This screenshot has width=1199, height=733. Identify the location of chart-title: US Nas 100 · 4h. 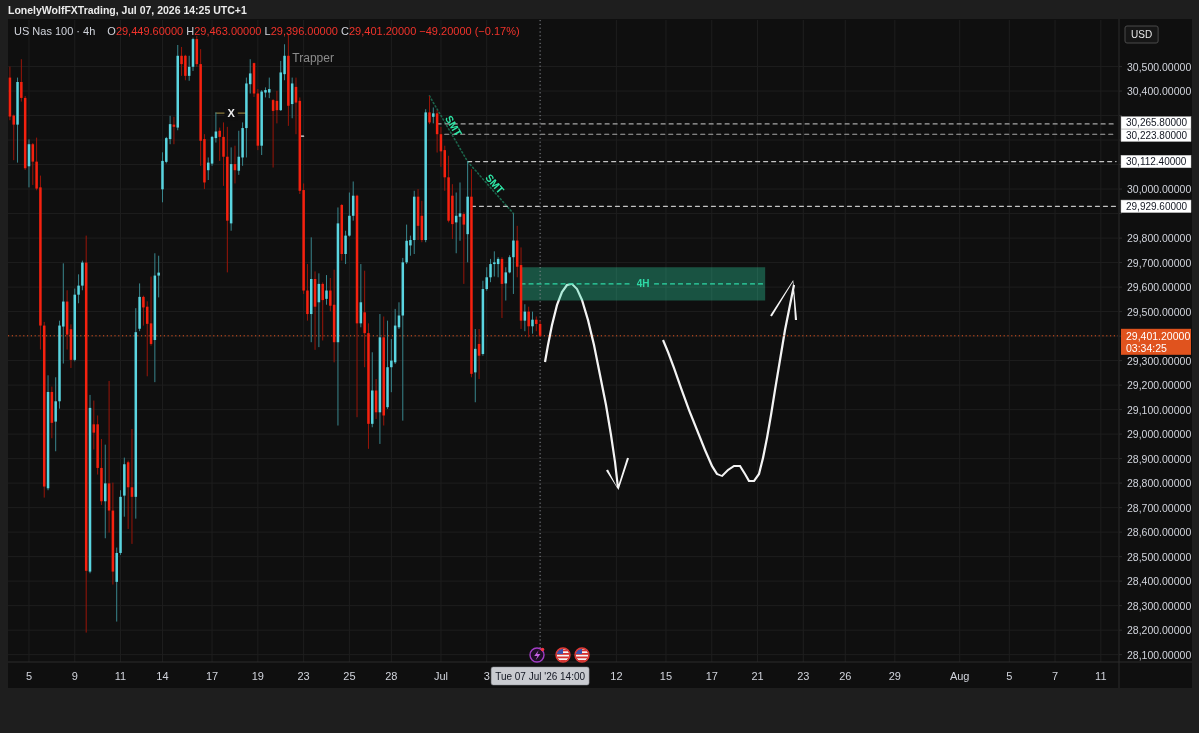
(55, 31).